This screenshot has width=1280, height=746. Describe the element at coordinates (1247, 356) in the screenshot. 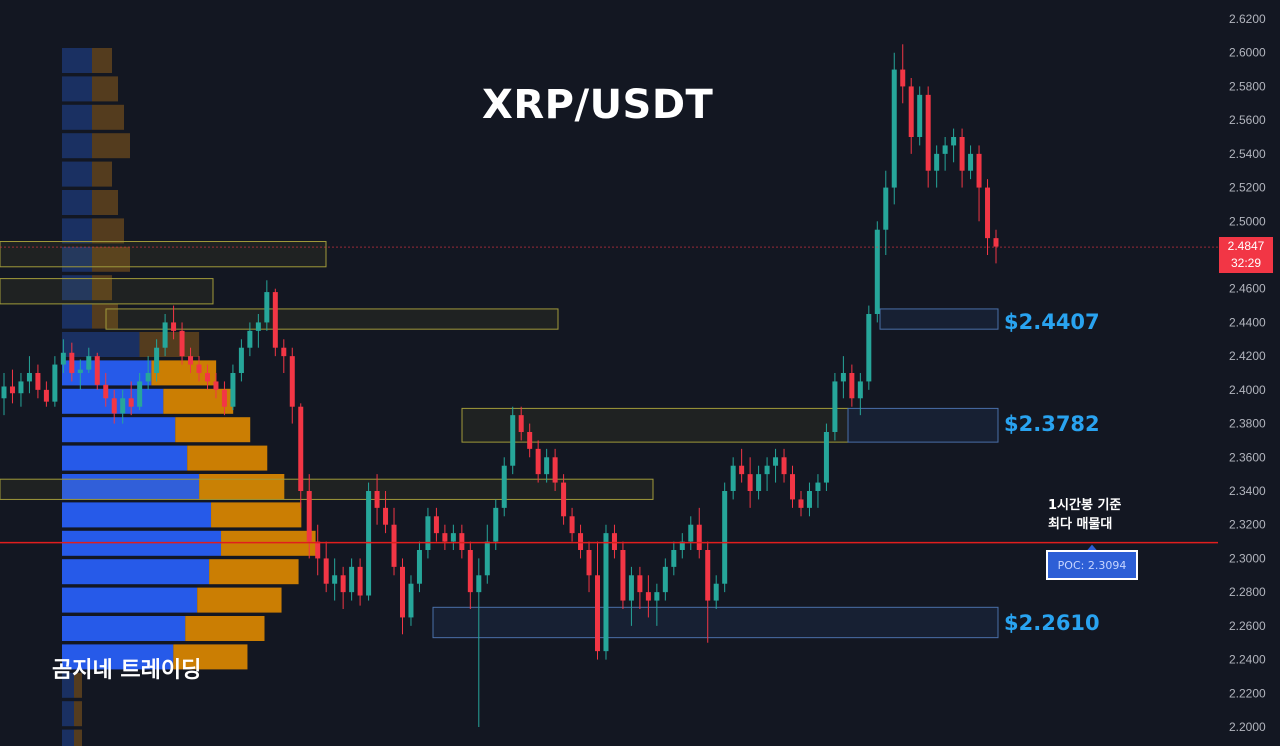

I see `y-tick-label: 2.4200` at that location.